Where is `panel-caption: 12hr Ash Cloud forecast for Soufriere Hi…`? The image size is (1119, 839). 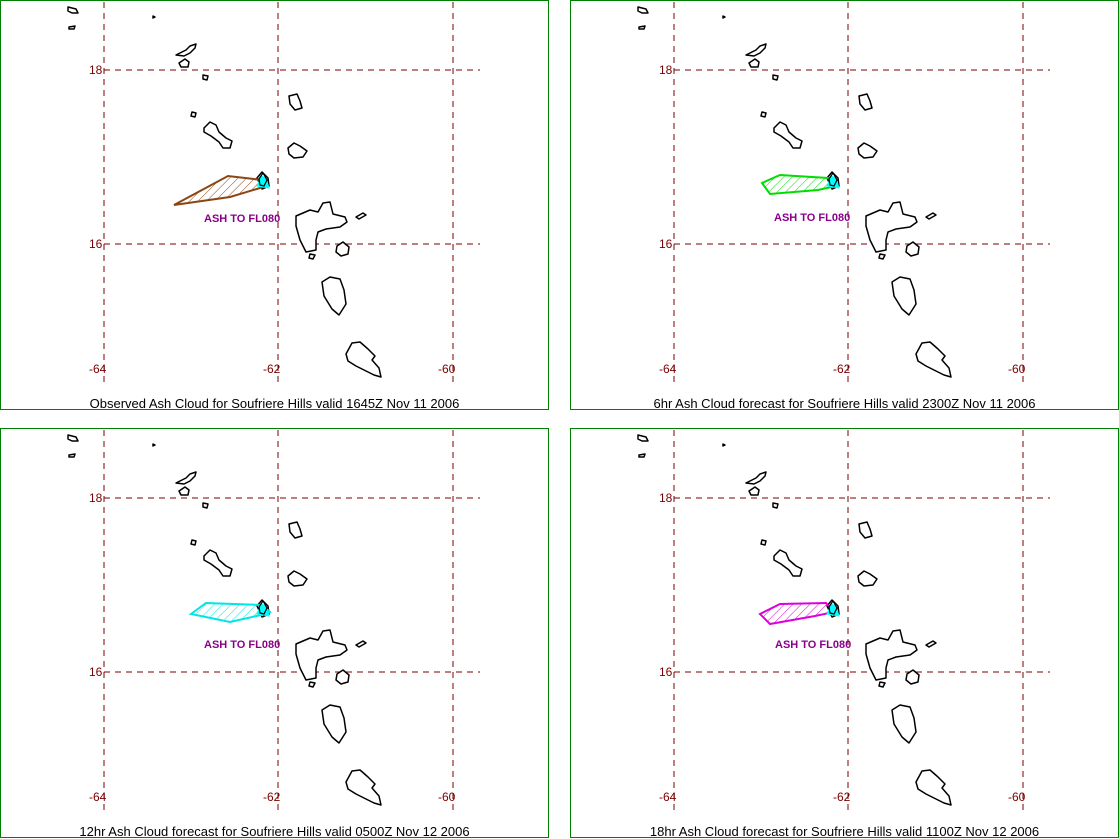
panel-caption: 12hr Ash Cloud forecast for Soufriere Hi… is located at coordinates (274, 831).